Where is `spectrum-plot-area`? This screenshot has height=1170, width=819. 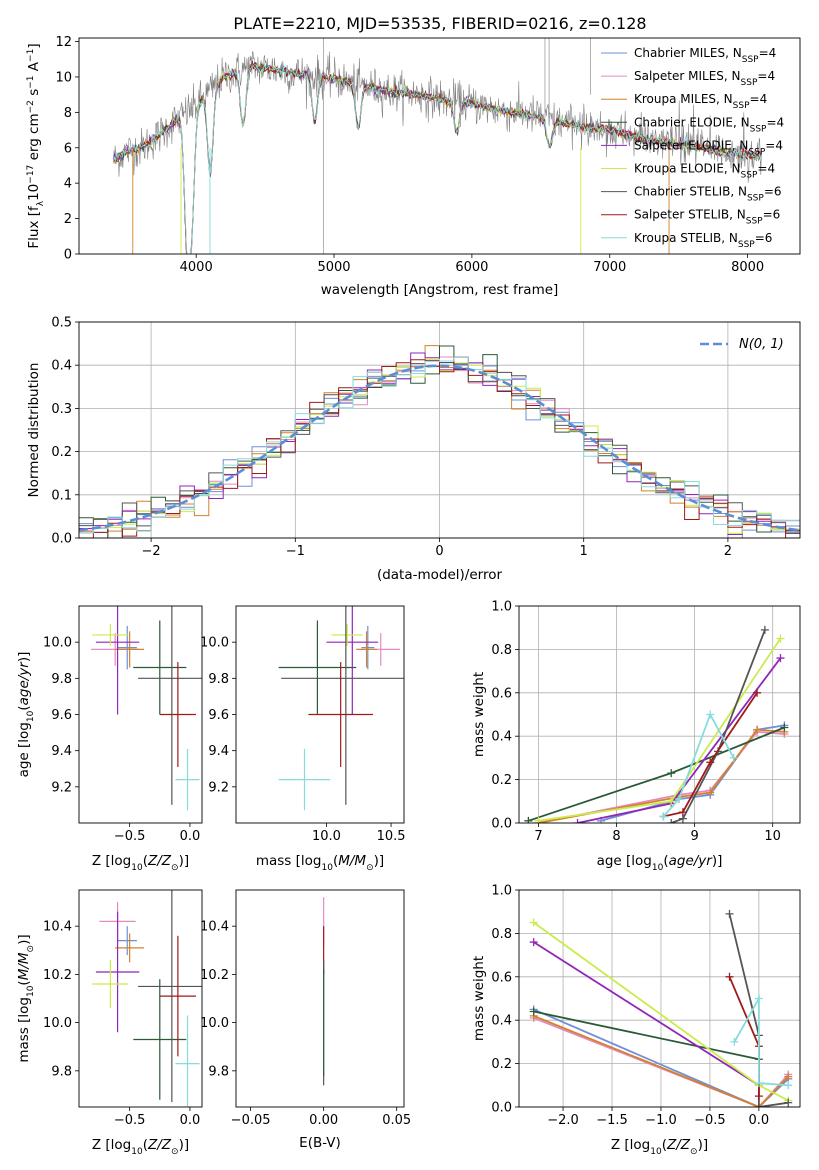 spectrum-plot-area is located at coordinates (437, 146).